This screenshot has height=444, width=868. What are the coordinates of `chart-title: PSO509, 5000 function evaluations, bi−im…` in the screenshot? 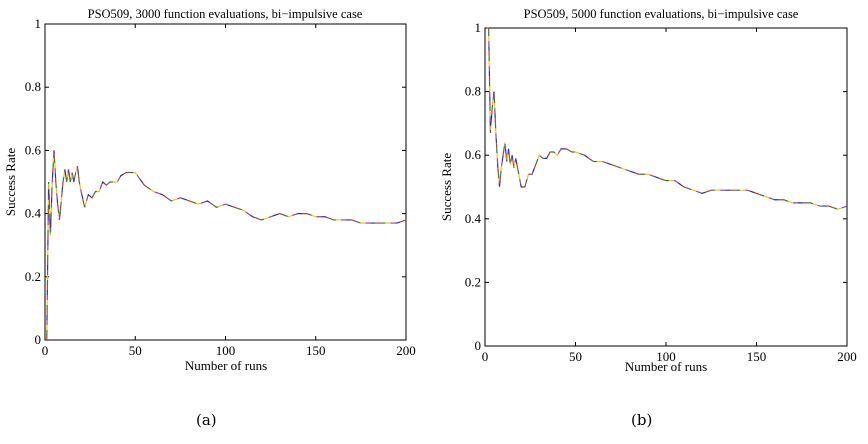 It's located at (661, 14).